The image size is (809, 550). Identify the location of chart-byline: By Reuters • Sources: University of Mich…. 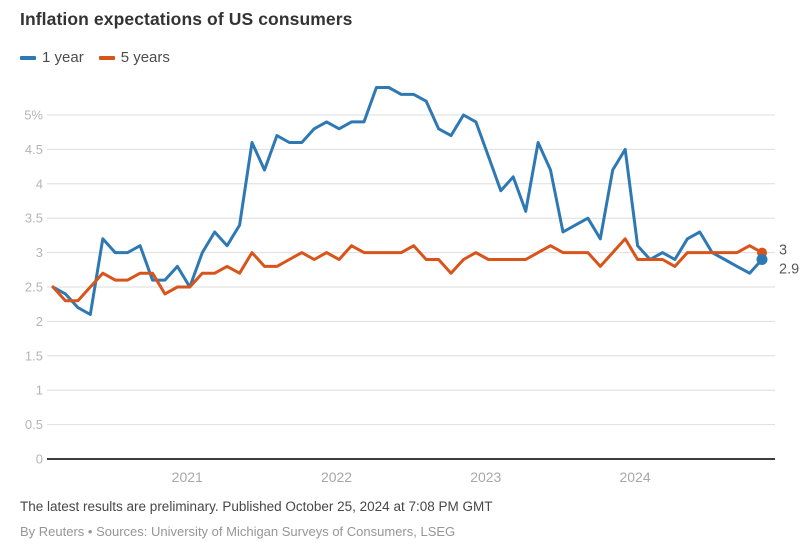
(238, 531).